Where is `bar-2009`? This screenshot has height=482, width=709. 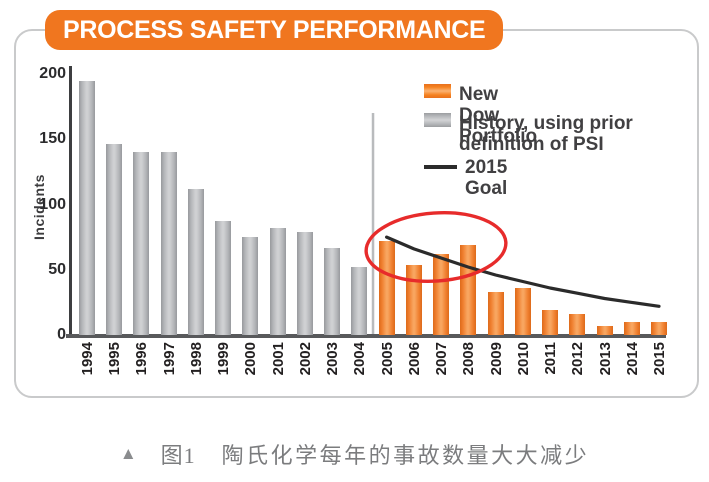
bar-2009 is located at coordinates (495, 313).